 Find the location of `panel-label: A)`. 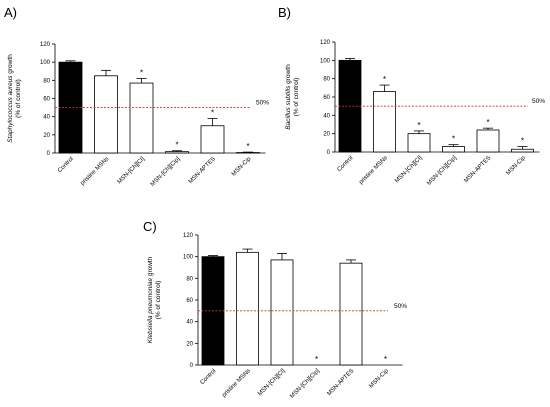

panel-label: A) is located at coordinates (10, 12).